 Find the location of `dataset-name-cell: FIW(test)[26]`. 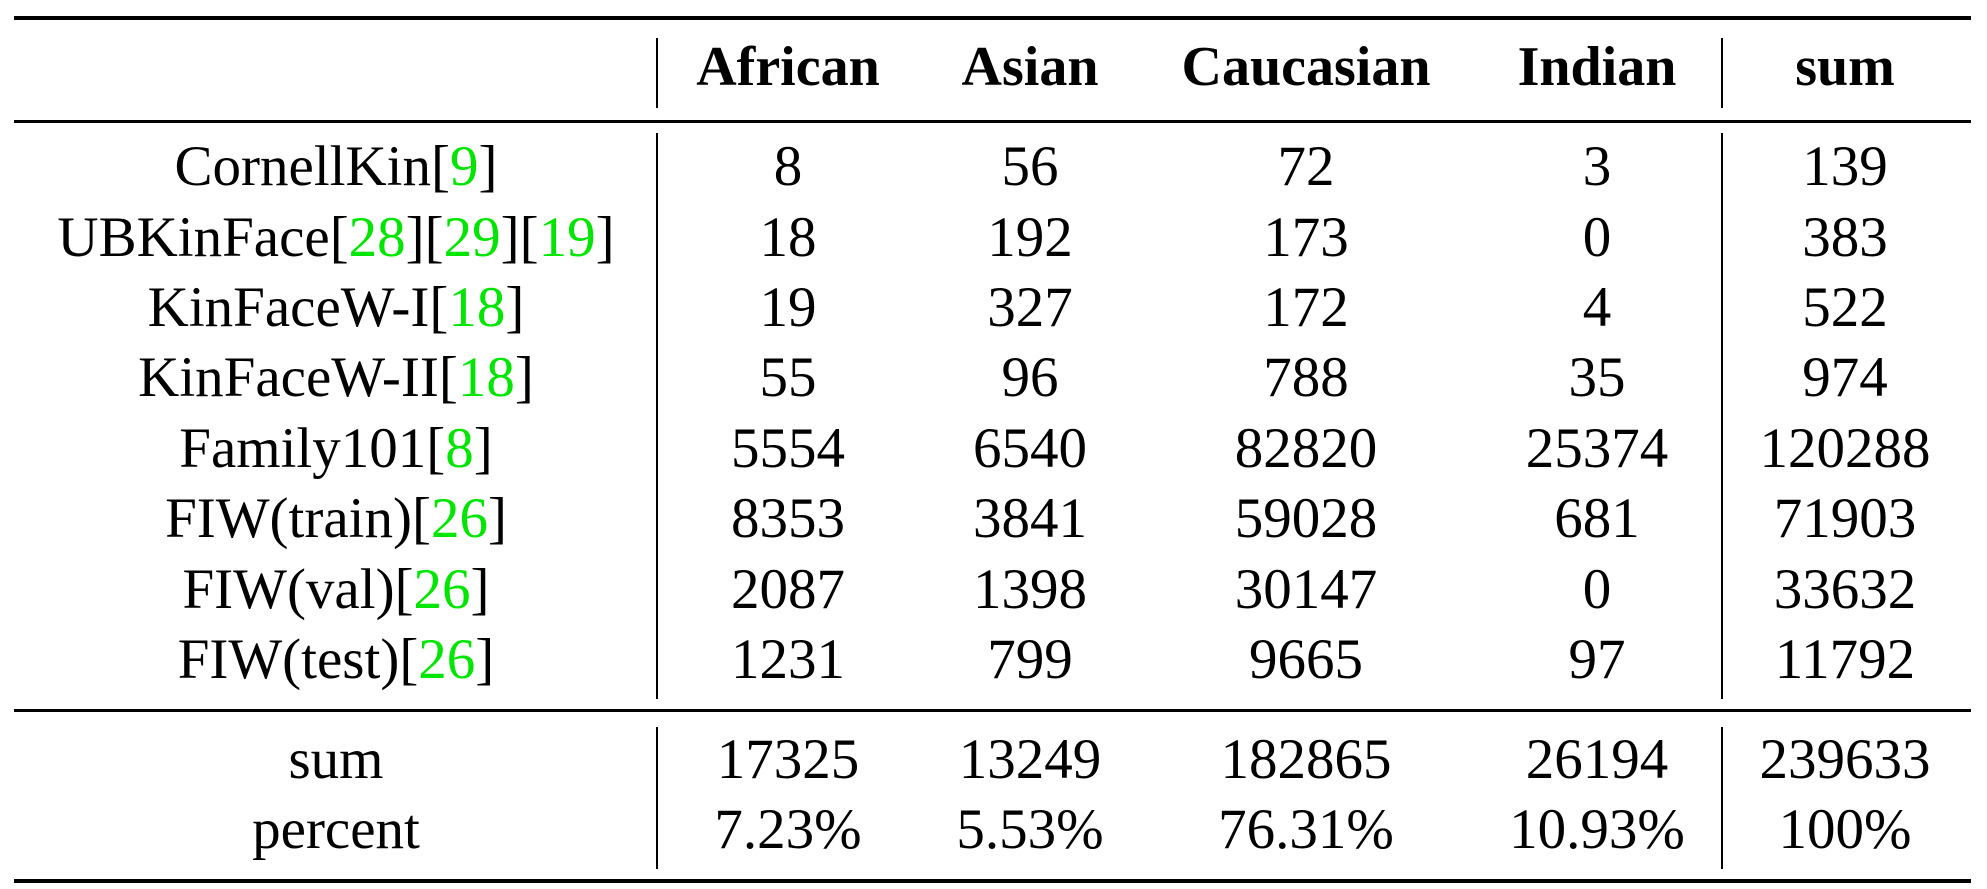

dataset-name-cell: FIW(test)[26] is located at coordinates (336, 659).